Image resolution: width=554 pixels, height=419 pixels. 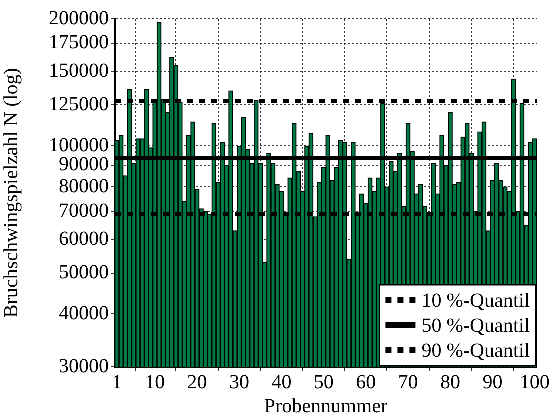 I want to click on y-tick-label: 60000, so click(x=84, y=239).